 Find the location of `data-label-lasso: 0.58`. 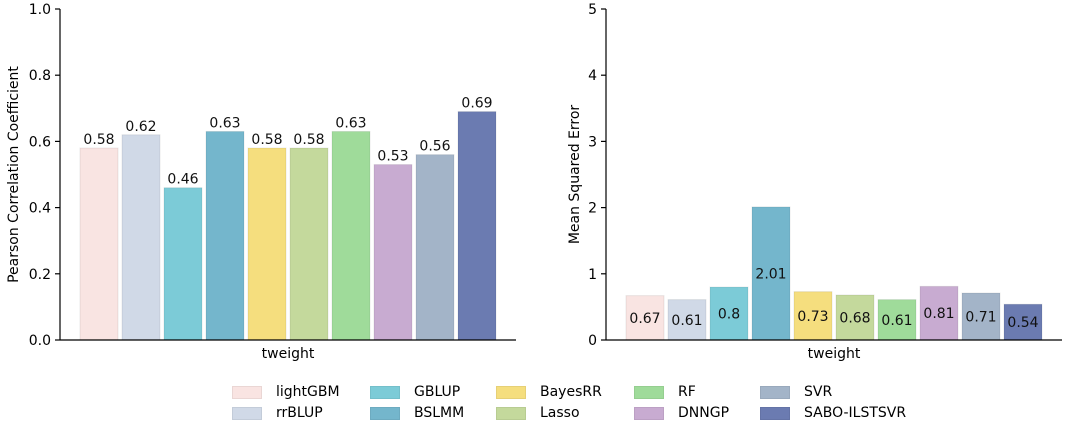

data-label-lasso: 0.58 is located at coordinates (308, 140).